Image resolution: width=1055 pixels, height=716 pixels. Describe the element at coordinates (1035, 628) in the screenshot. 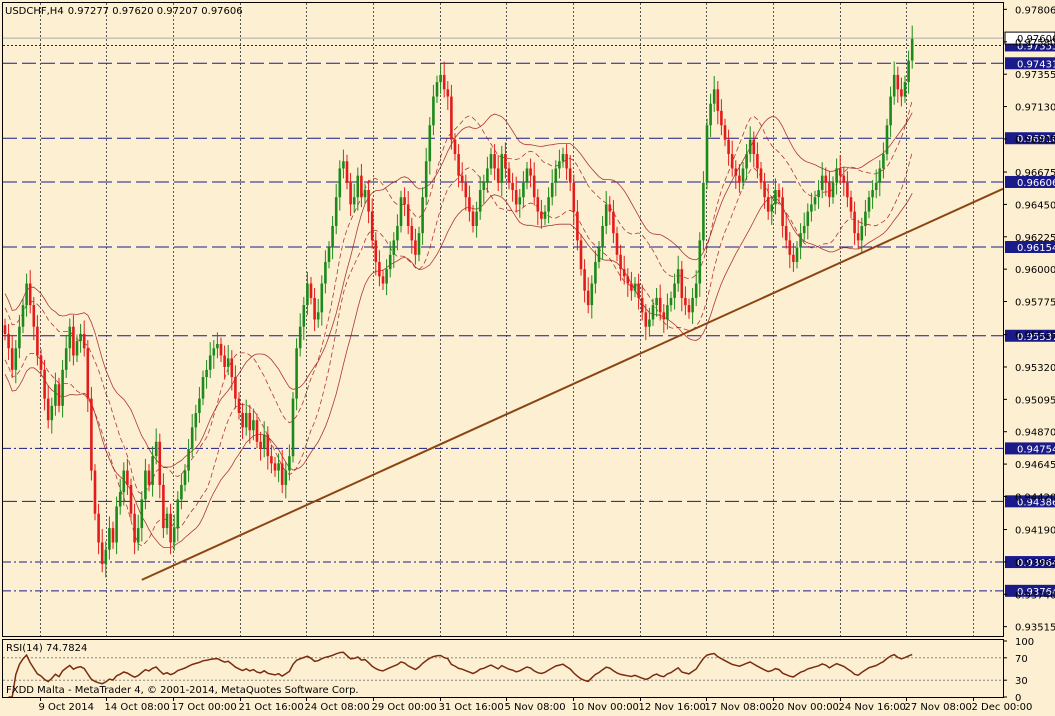

I see `price-tick-label: 0.93515` at that location.